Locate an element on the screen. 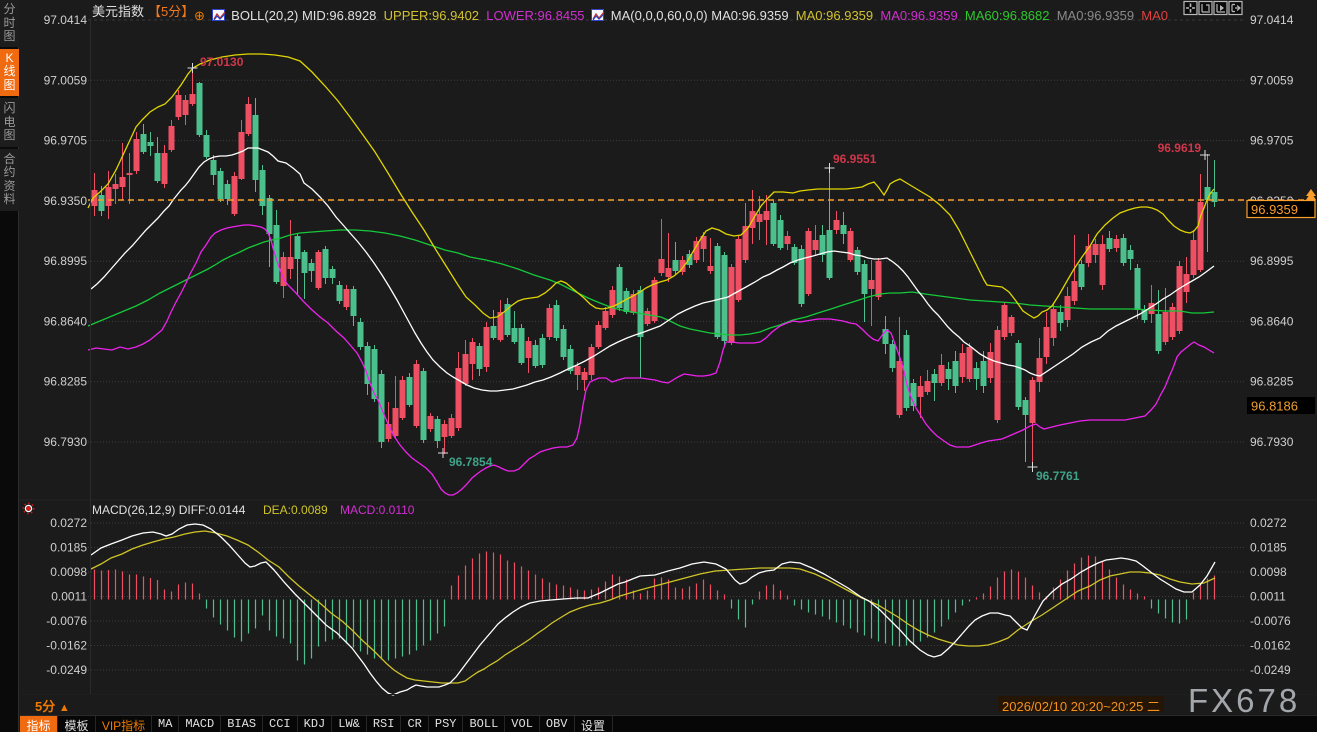  svg-text: MACD(26,12,9) DIFF:0.0144 is located at coordinates (169, 510).